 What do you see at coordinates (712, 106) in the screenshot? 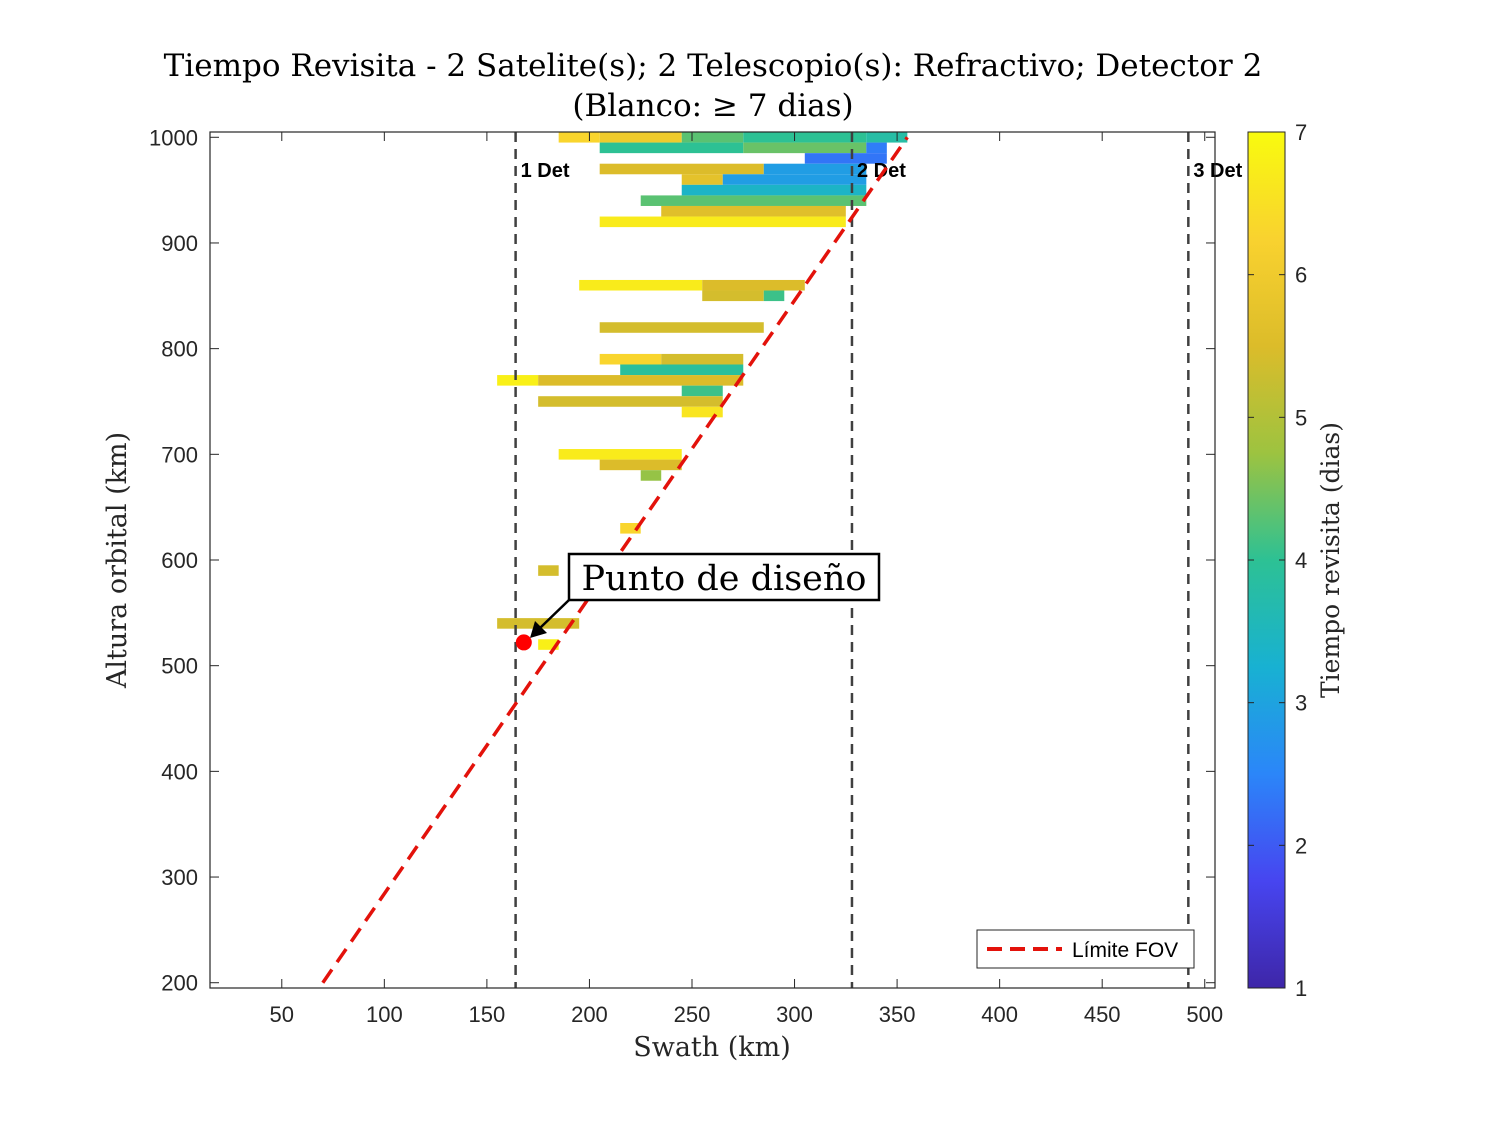
I see `chart-title-line2: (Blanco: ≥ 7 dias)` at bounding box center [712, 106].